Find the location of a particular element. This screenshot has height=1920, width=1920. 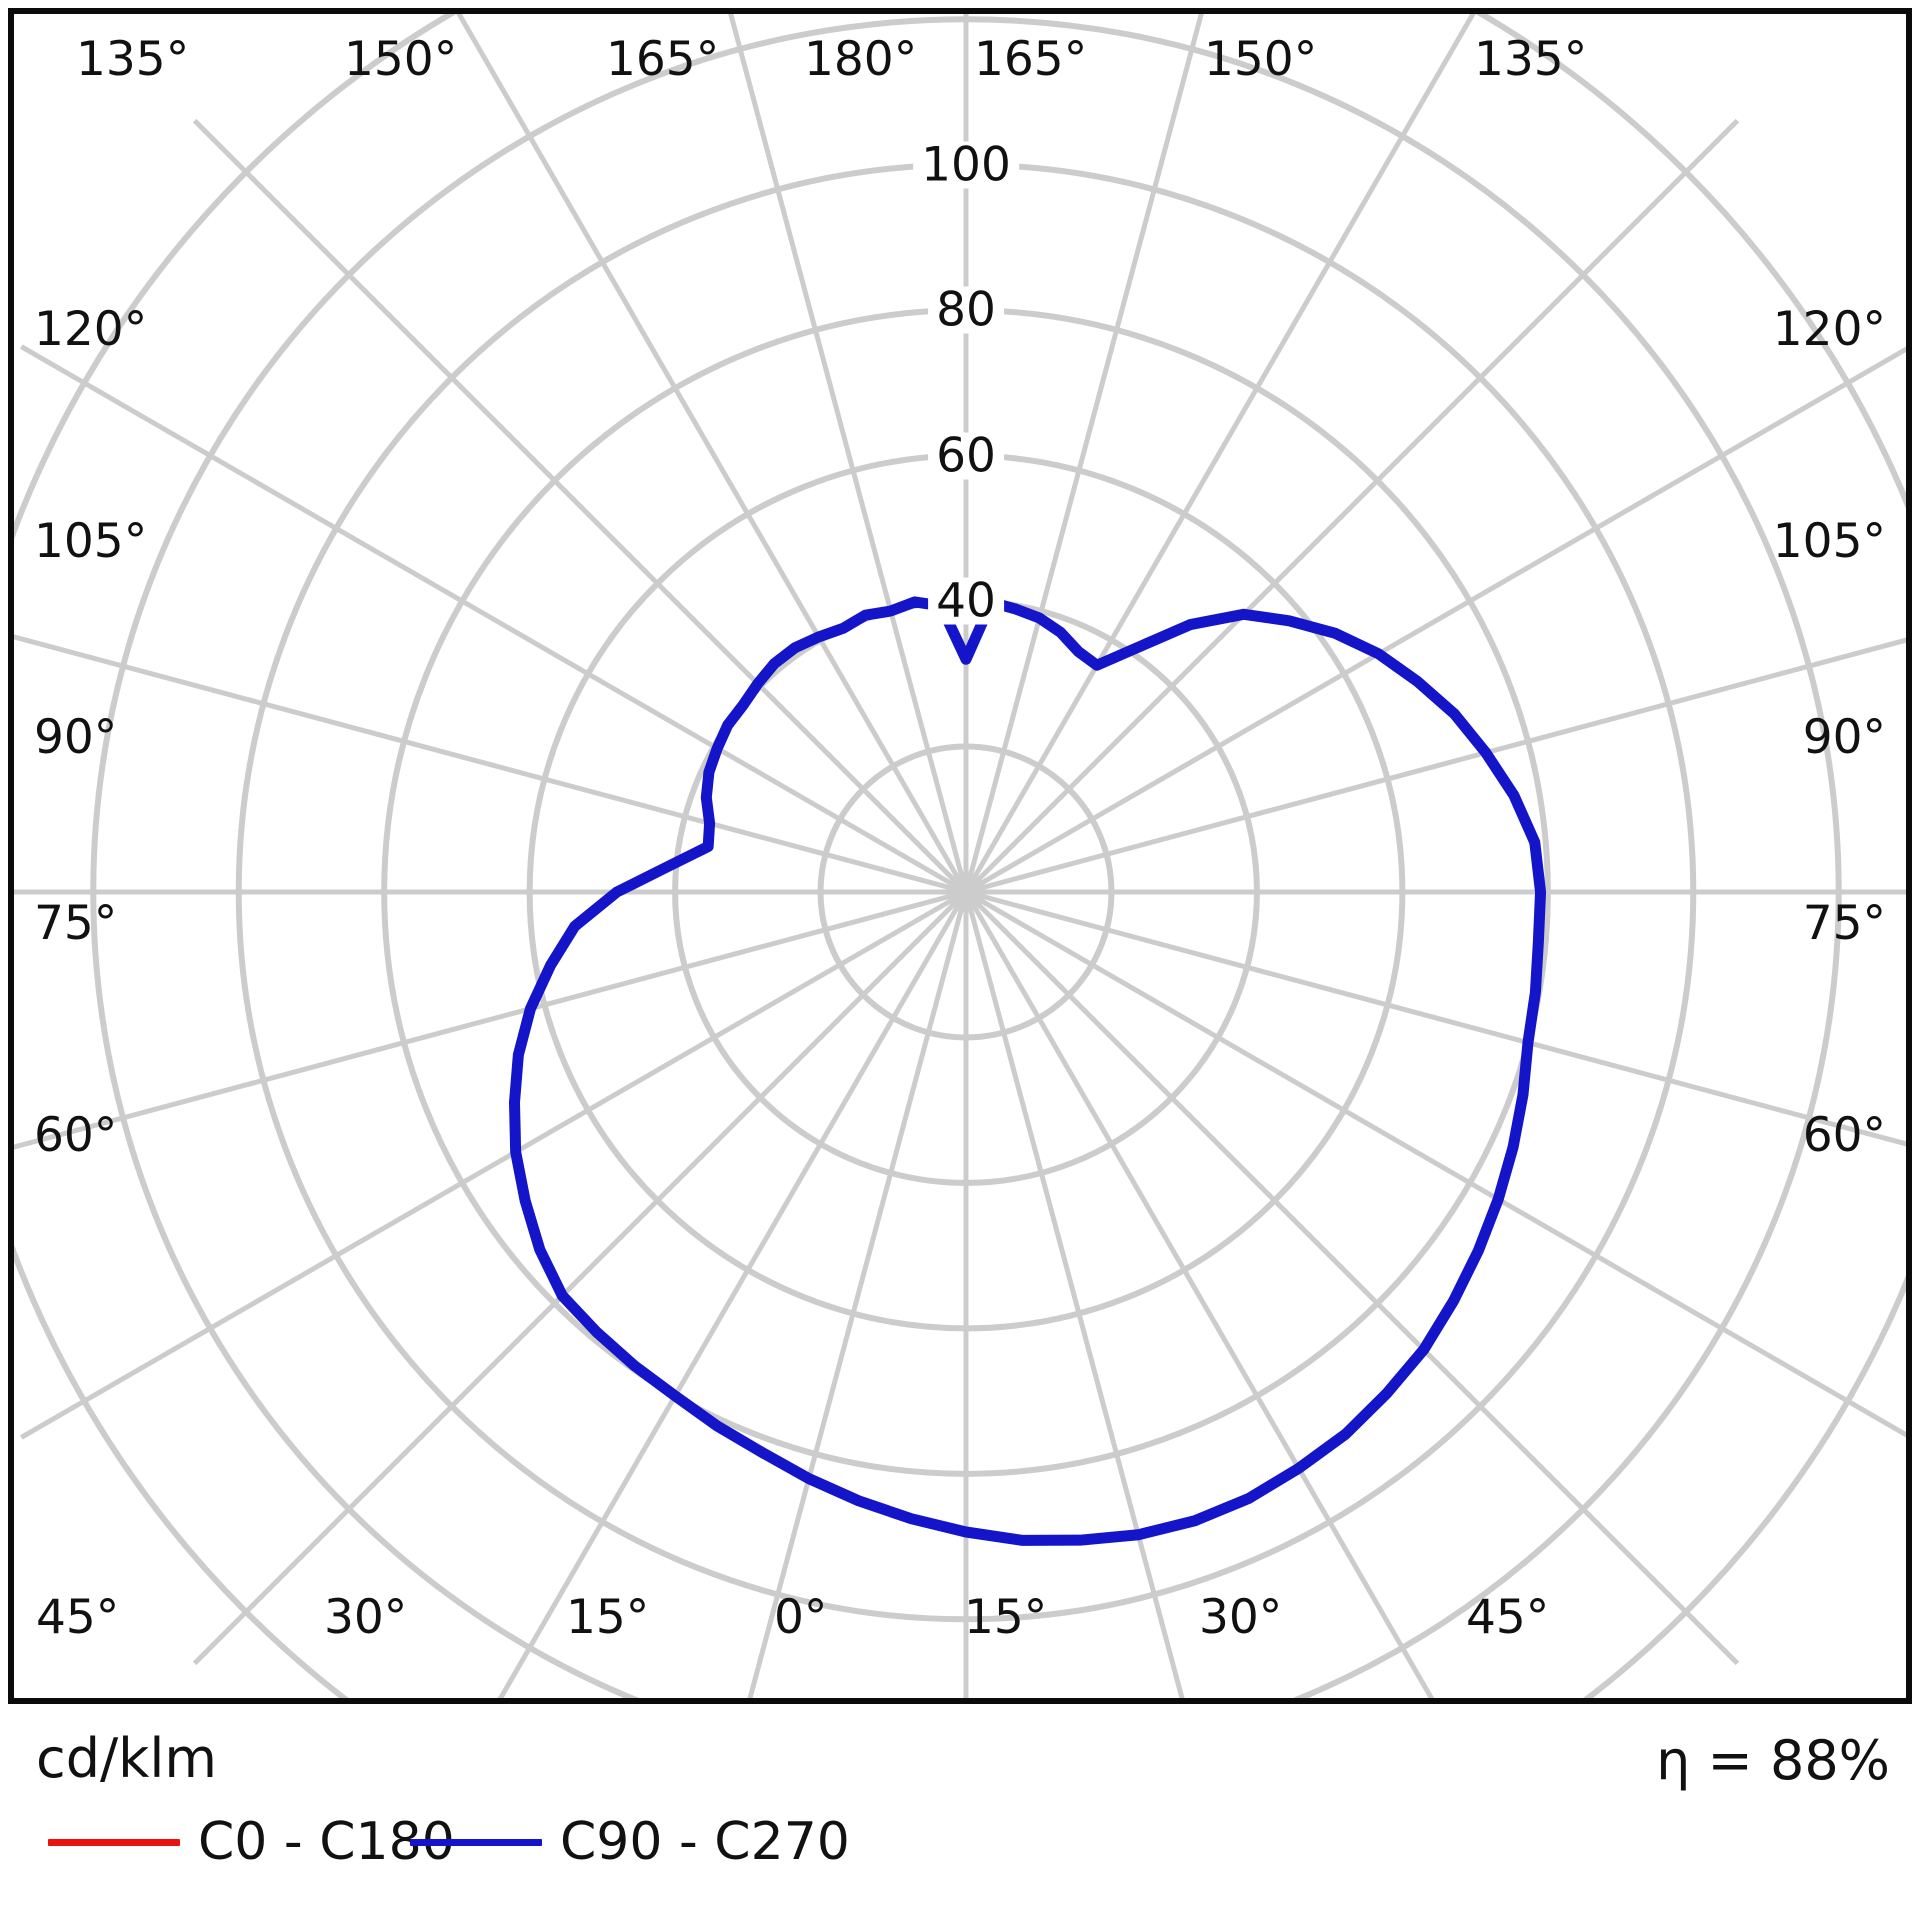

angle-label-left-3: 75° is located at coordinates (76, 923).